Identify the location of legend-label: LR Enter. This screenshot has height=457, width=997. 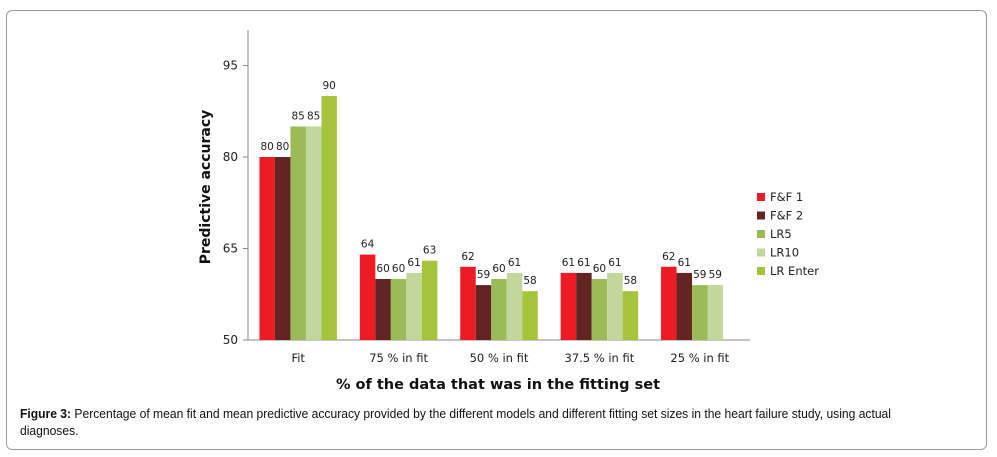
(794, 271).